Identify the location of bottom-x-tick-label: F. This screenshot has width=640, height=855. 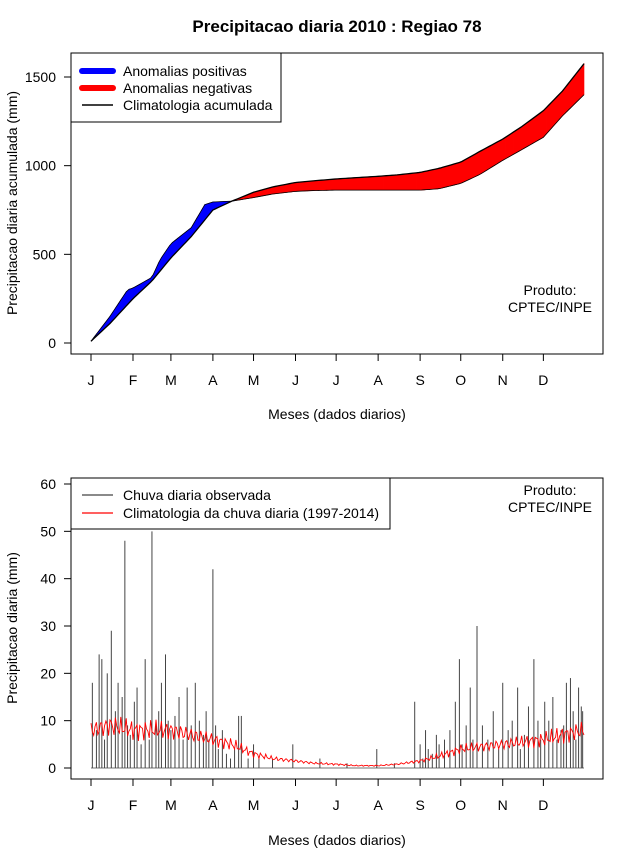
(133, 805).